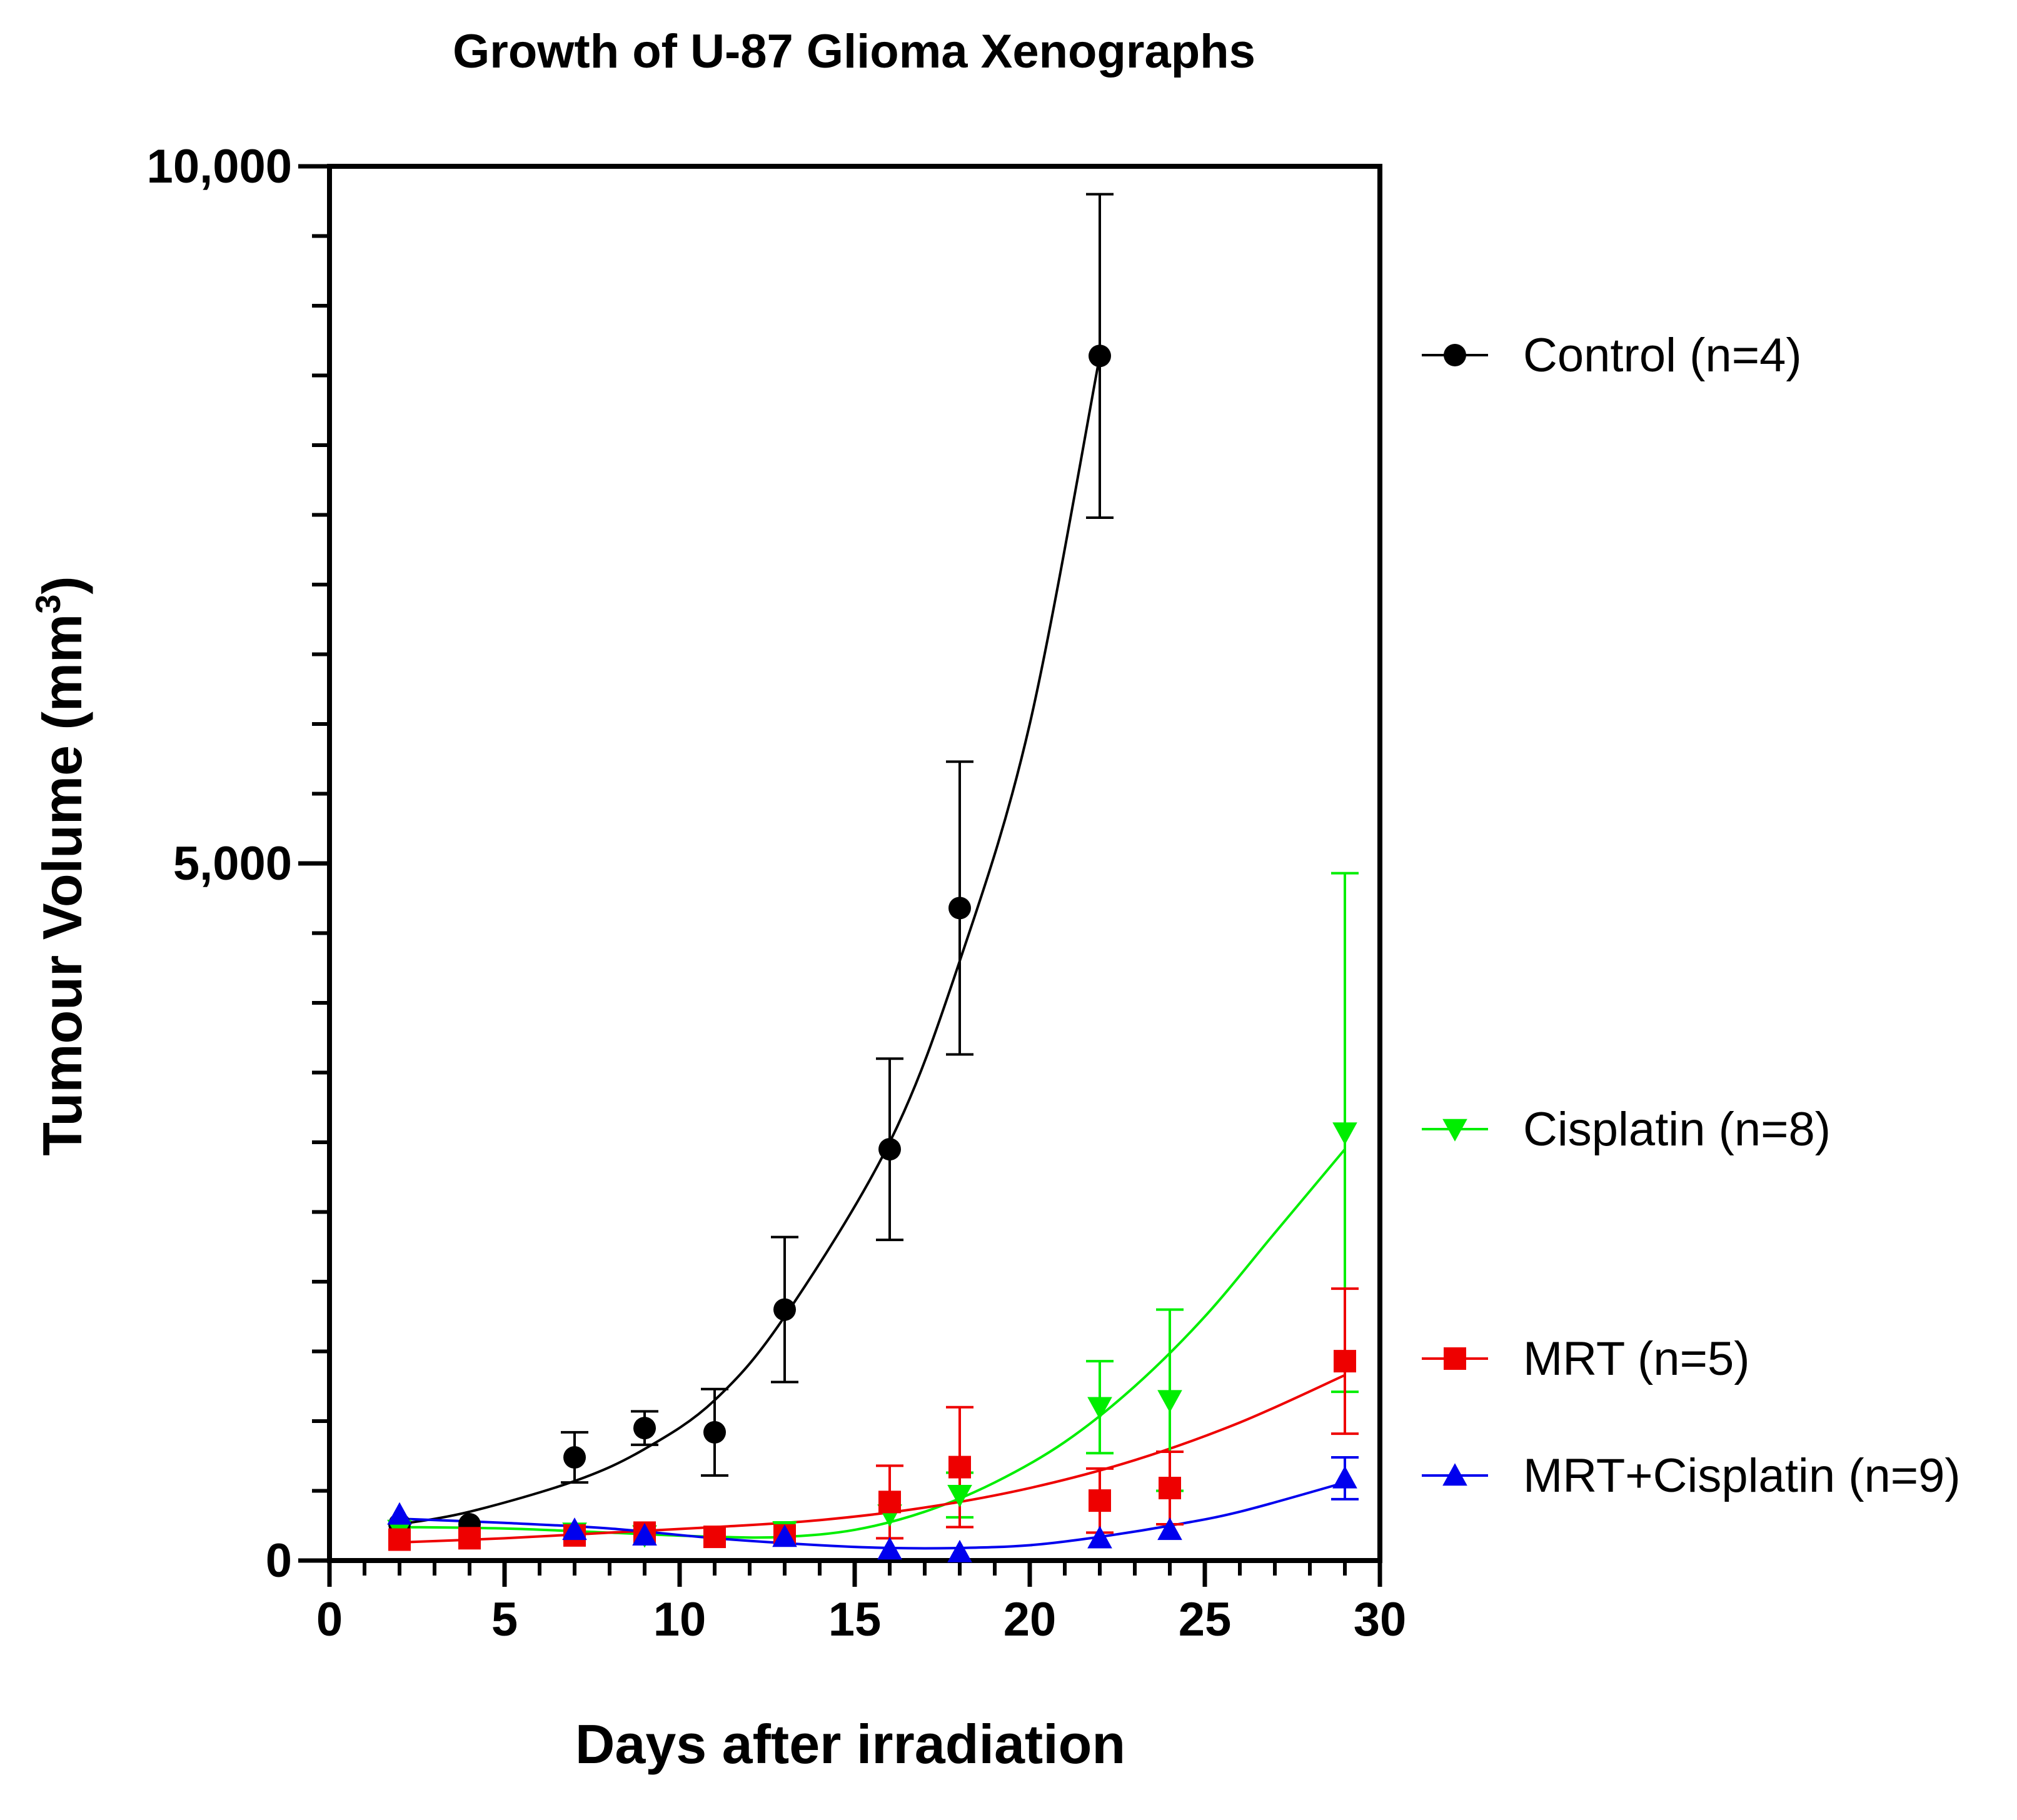  Describe the element at coordinates (854, 52) in the screenshot. I see `chart-title: Growth of U-87 Glioma Xenographs` at that location.